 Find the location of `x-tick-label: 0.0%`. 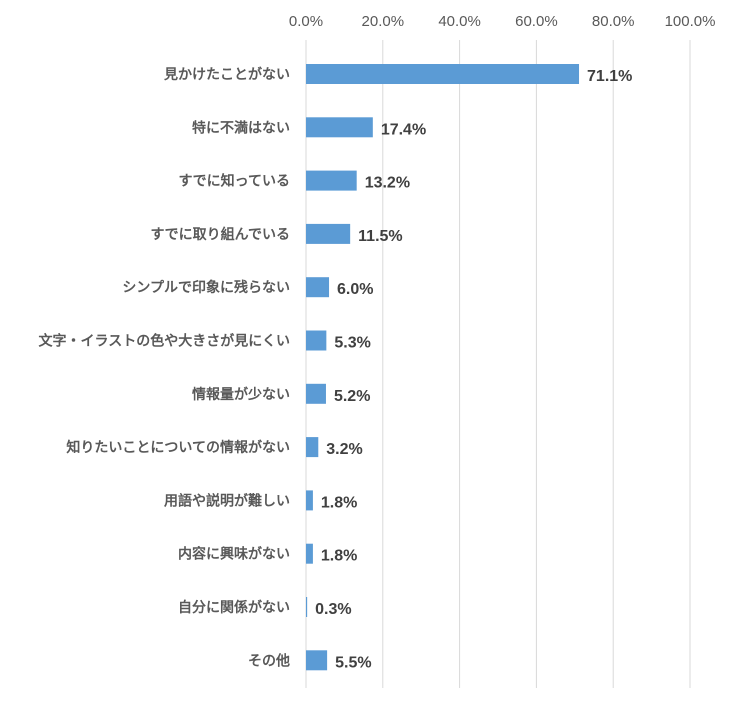

x-tick-label: 0.0% is located at coordinates (306, 21).